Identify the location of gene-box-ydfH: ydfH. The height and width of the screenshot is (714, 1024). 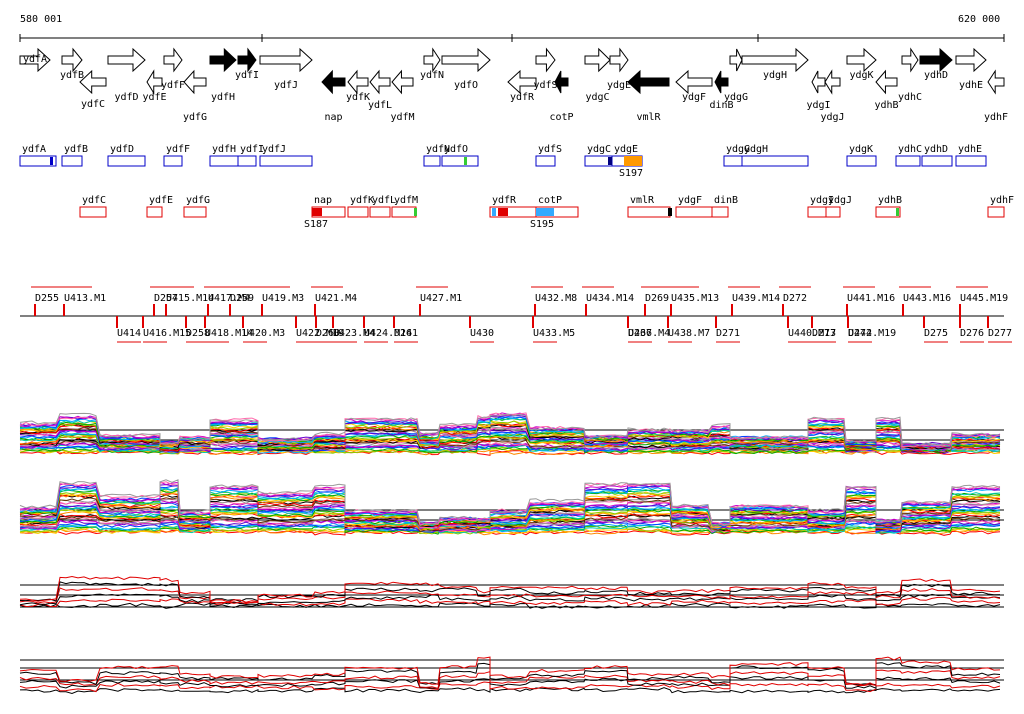
(224, 155).